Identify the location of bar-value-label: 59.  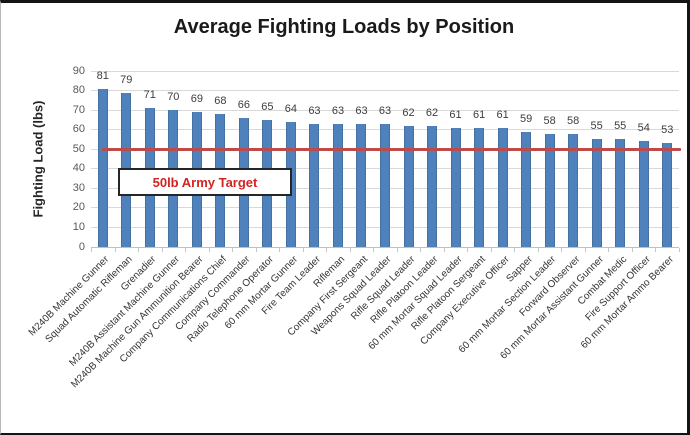
(526, 118).